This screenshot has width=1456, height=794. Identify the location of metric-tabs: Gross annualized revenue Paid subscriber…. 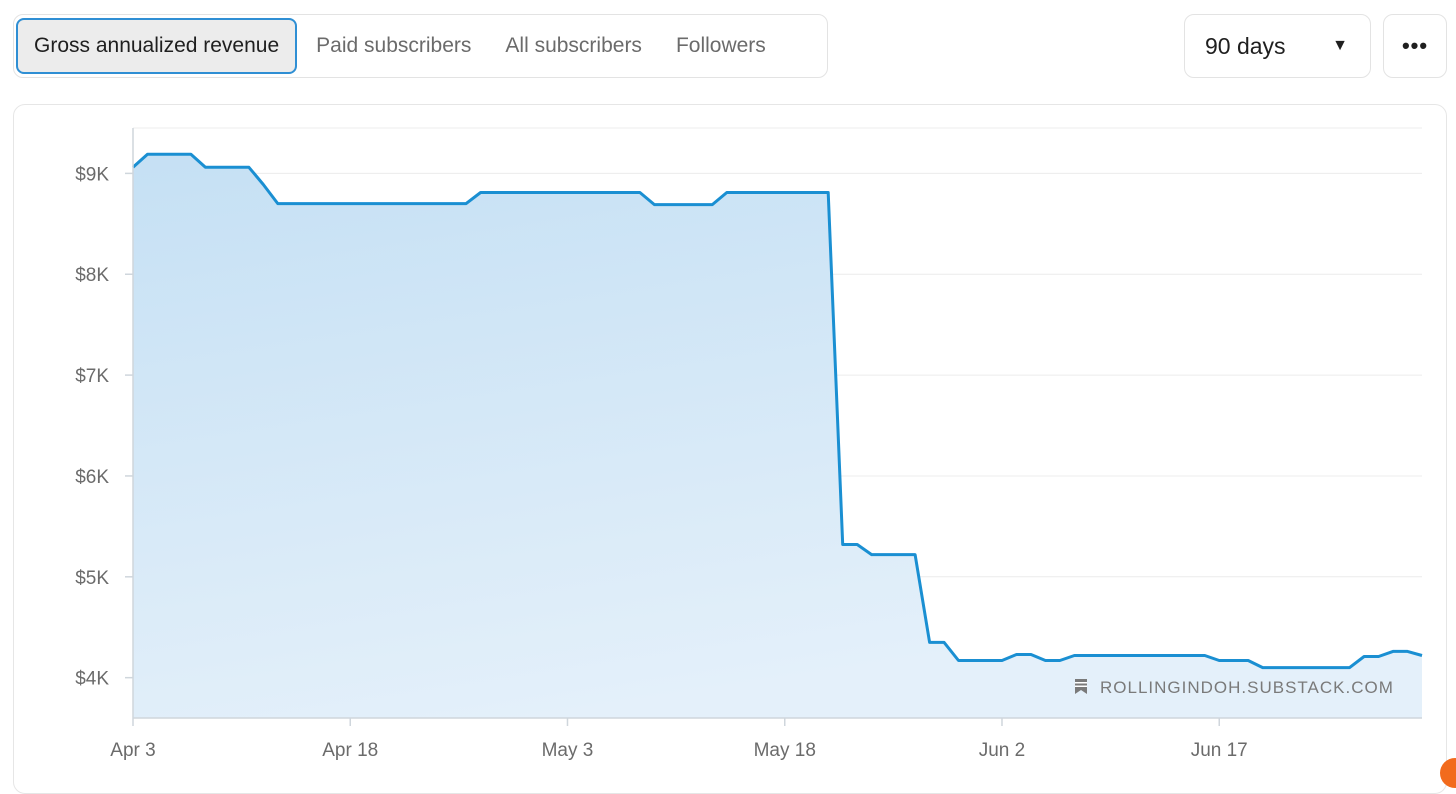
(420, 46).